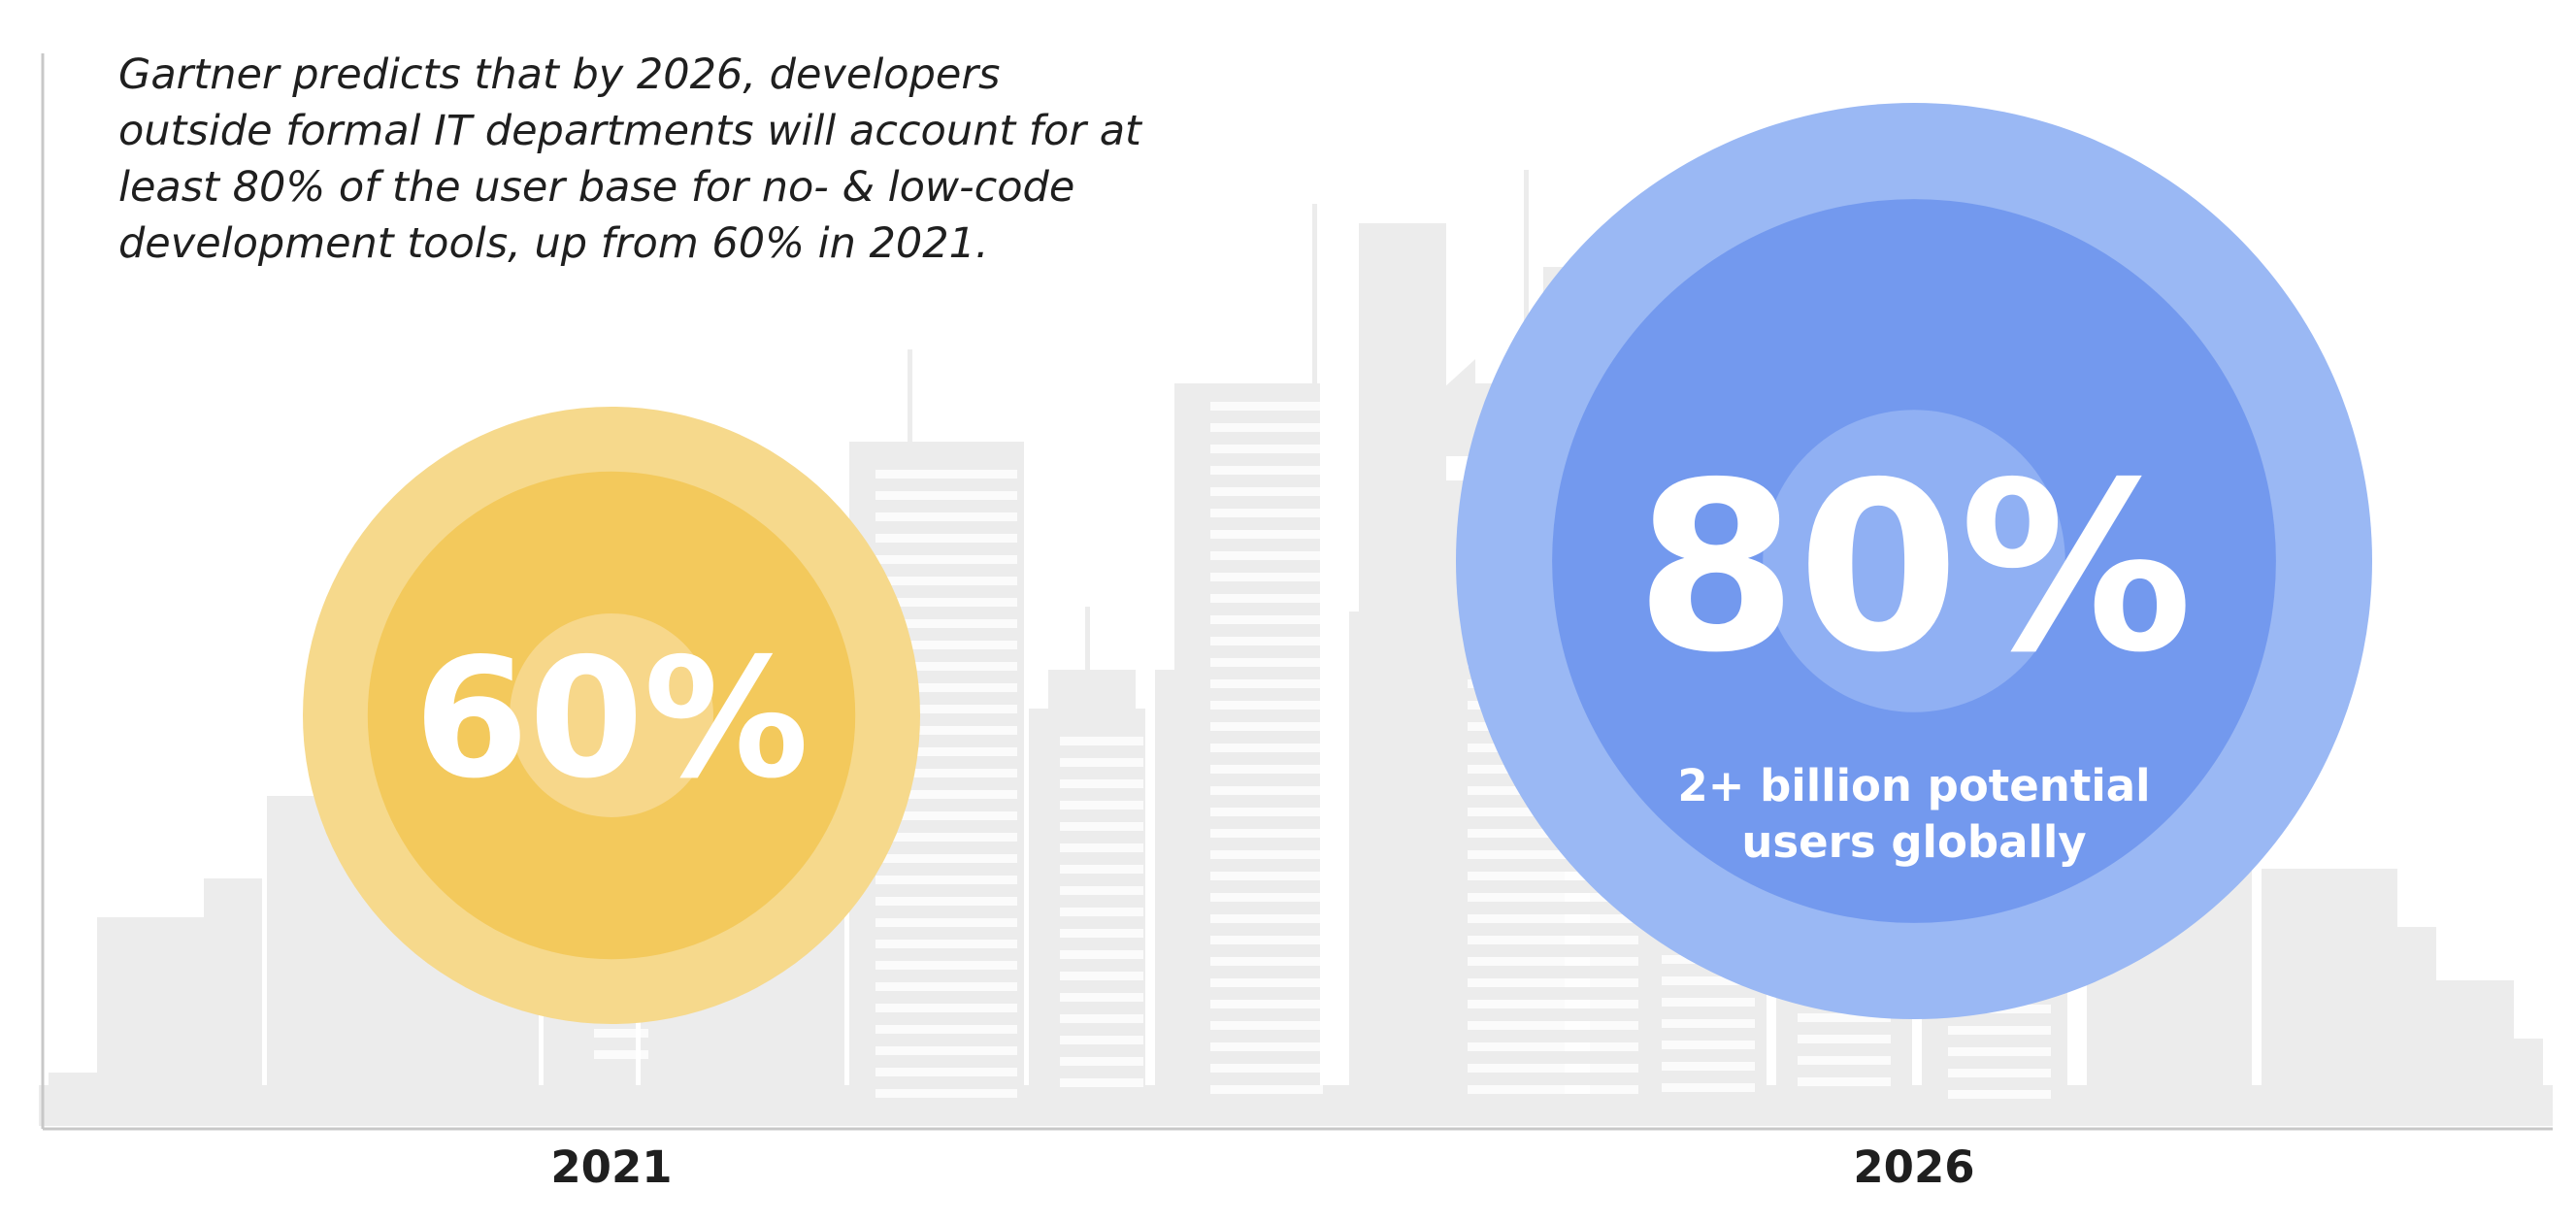  What do you see at coordinates (1402, 674) in the screenshot?
I see `skyline-building` at bounding box center [1402, 674].